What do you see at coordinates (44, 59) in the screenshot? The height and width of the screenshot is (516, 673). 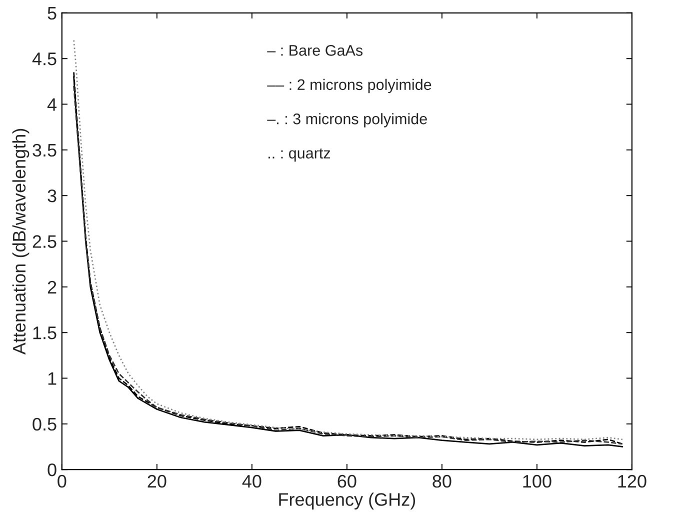 I see `y-tick-label: 4.5` at bounding box center [44, 59].